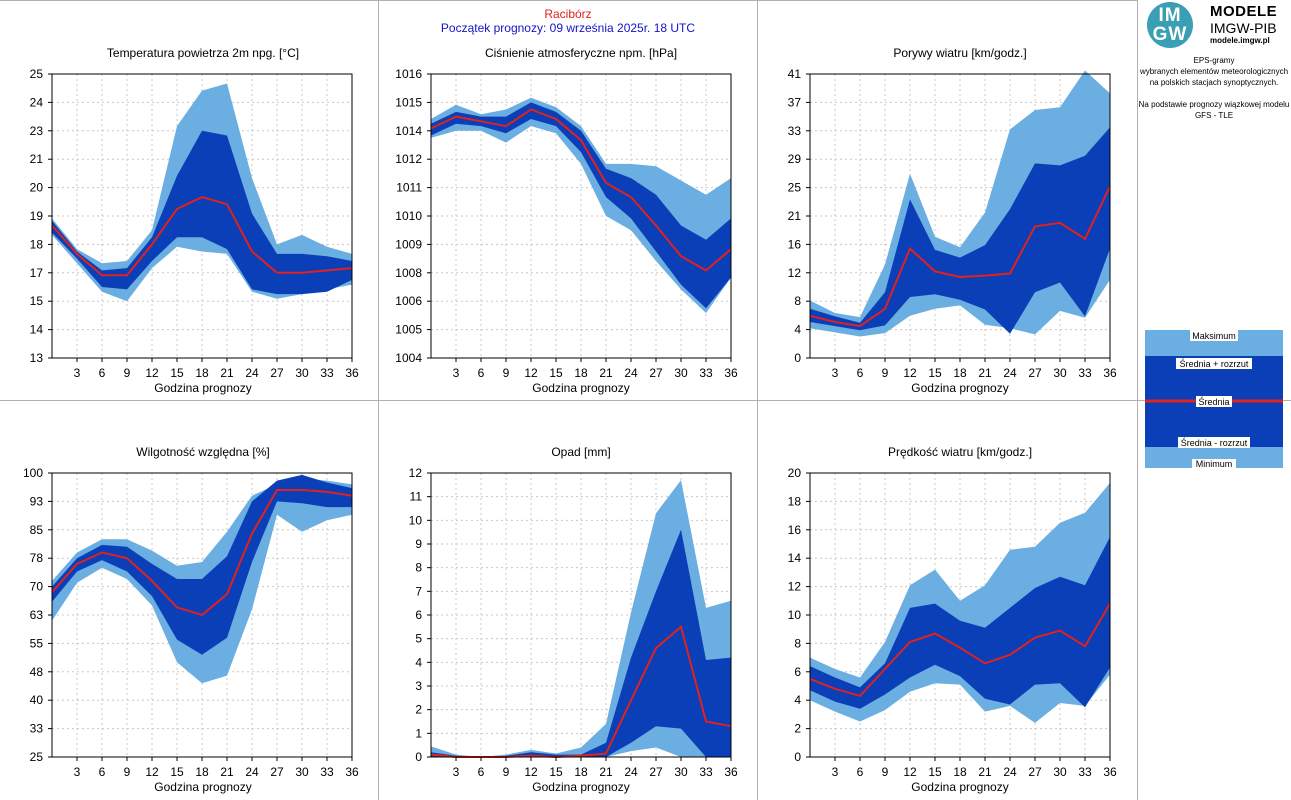  Describe the element at coordinates (33, 473) in the screenshot. I see `y-tick-label: 100` at that location.